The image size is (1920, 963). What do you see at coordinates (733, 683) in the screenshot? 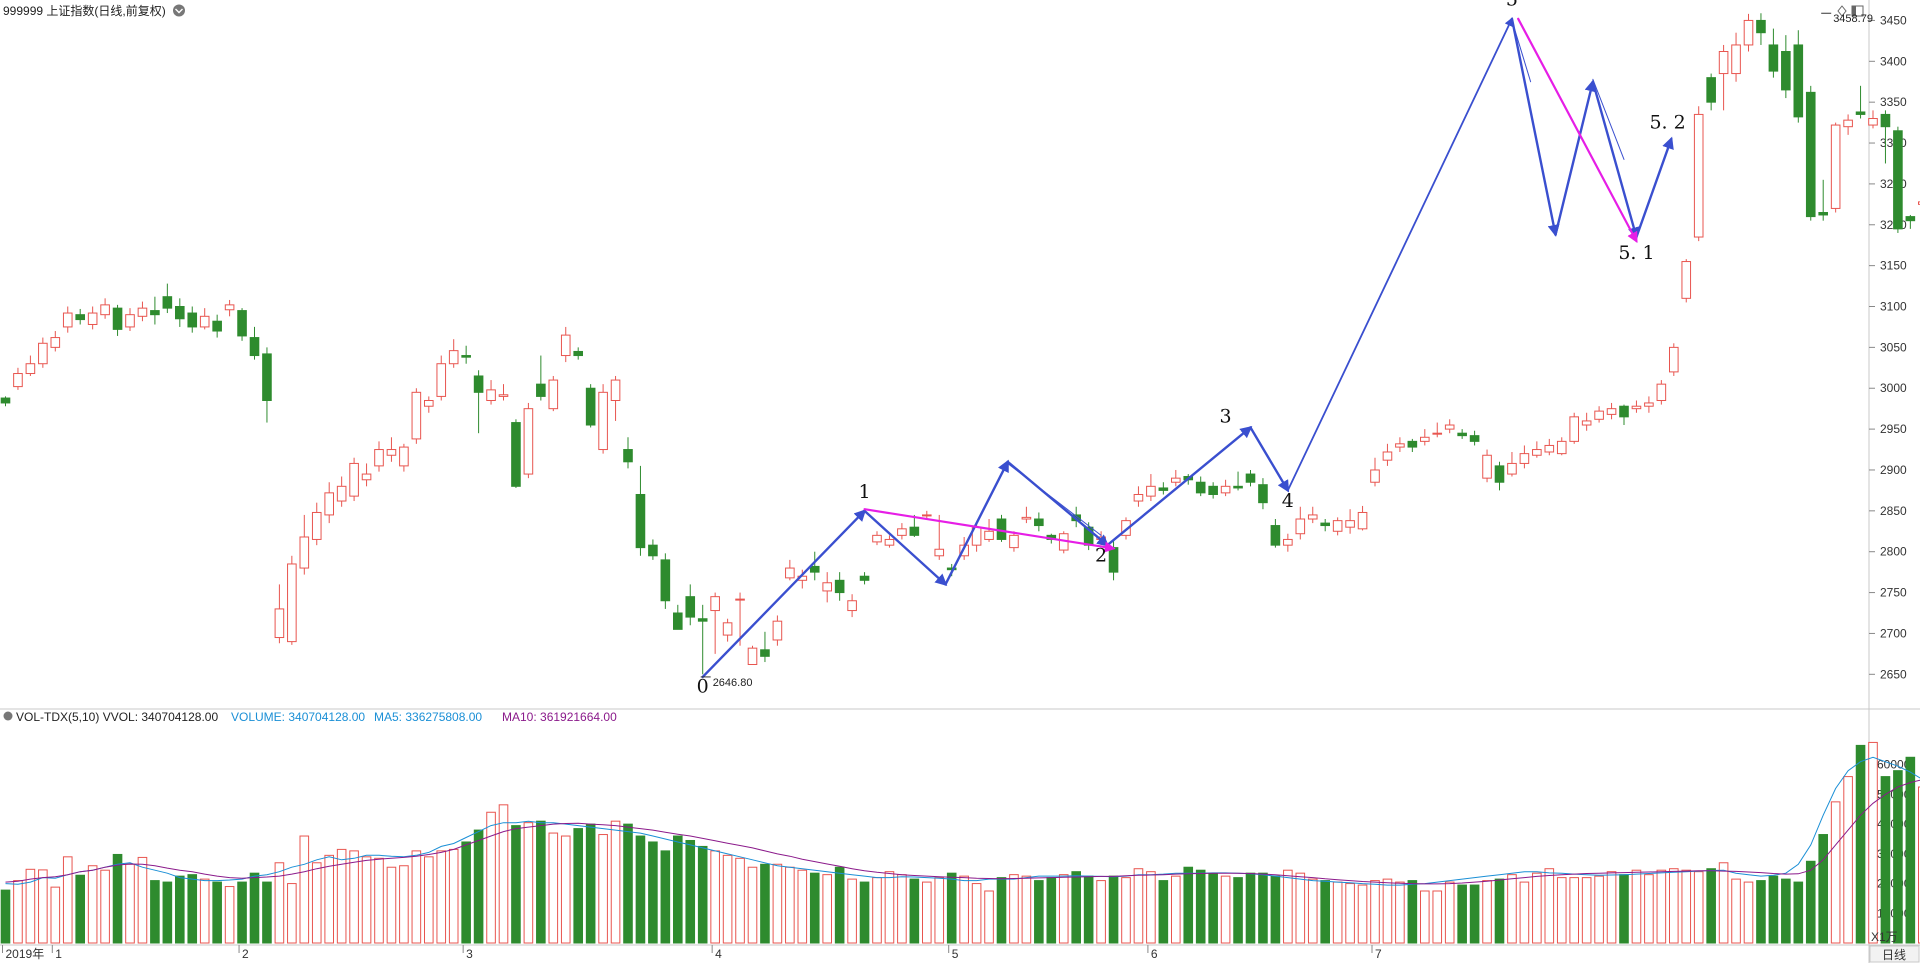
I see `price-extreme-label: 2646.80` at bounding box center [733, 683].